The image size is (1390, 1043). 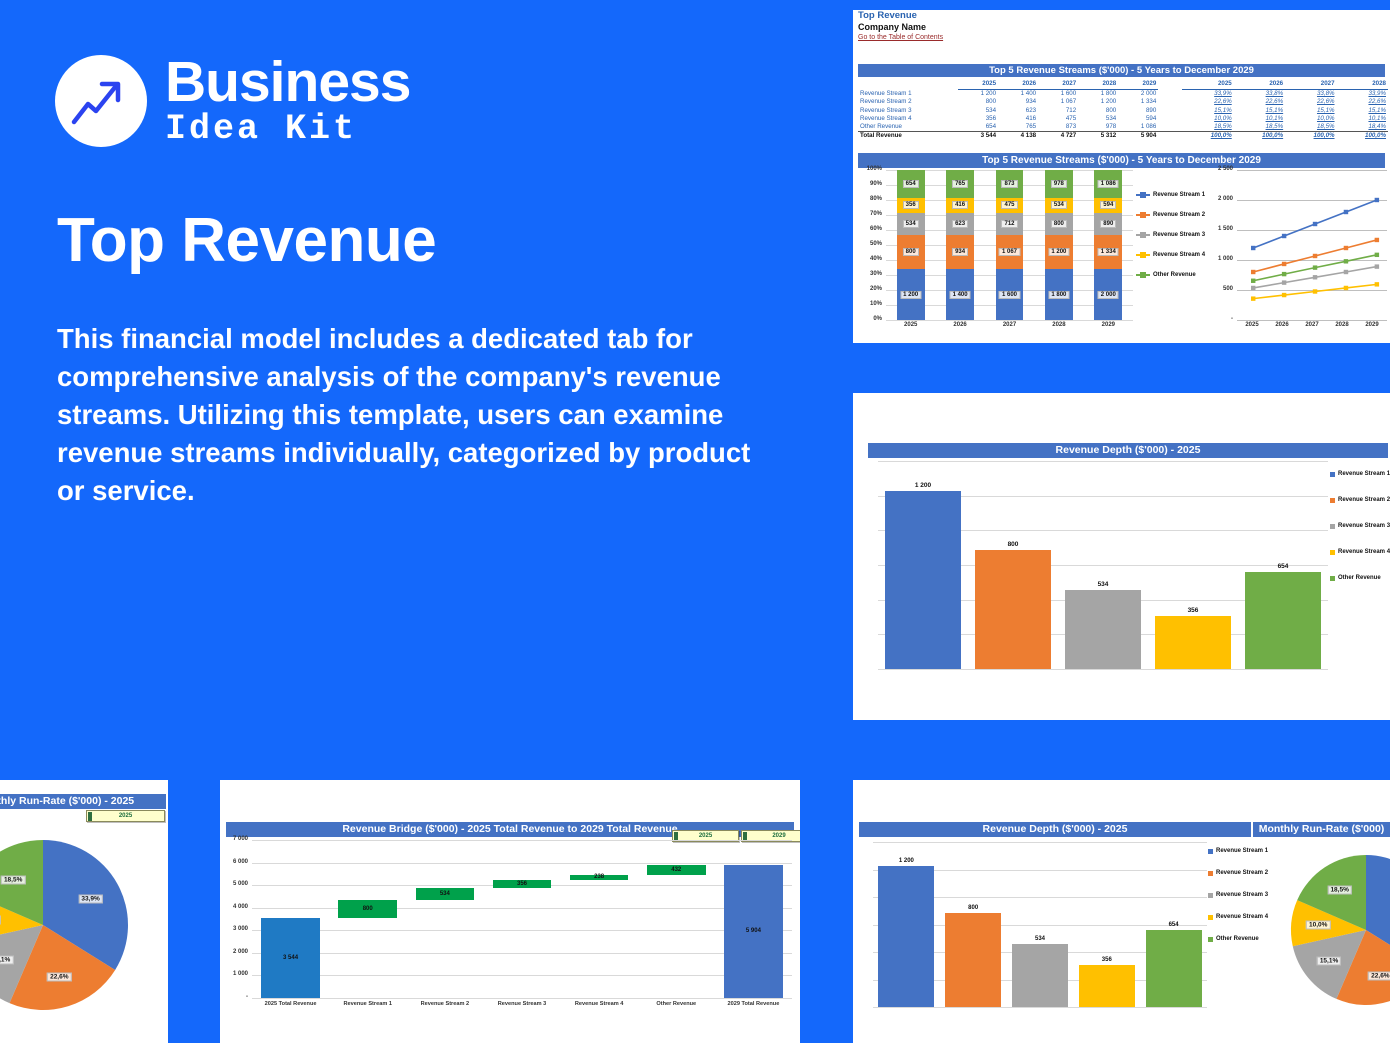 I want to click on chart-revenue-depth-small: 1 200 800 534 356 654, so click(x=1032, y=927).